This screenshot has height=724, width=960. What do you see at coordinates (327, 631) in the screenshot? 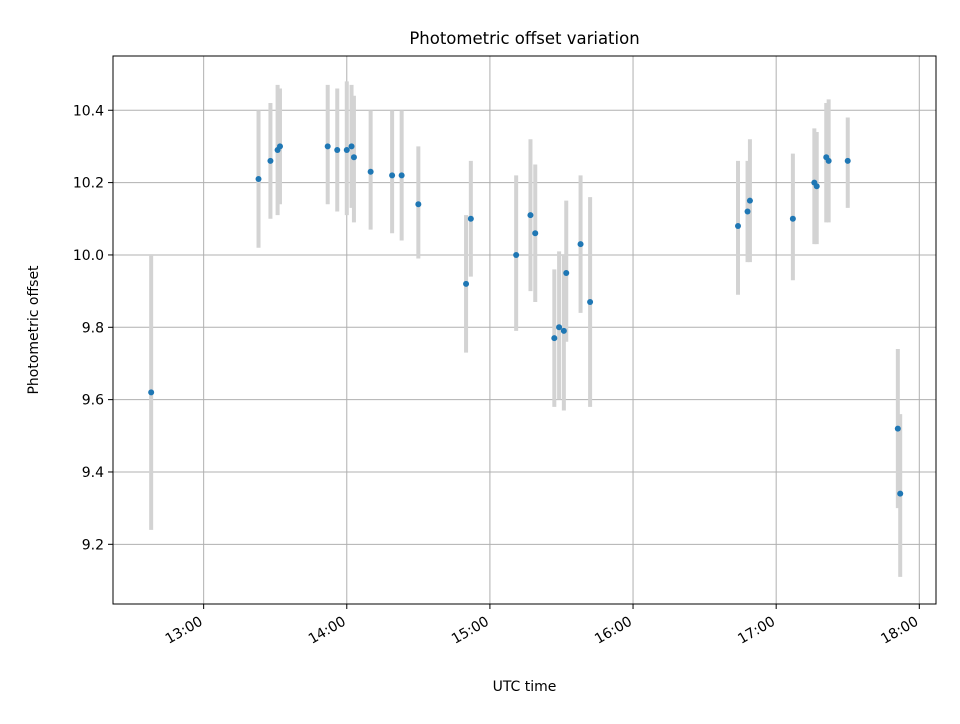
I see `x-tick-label: 14:00` at bounding box center [327, 631].